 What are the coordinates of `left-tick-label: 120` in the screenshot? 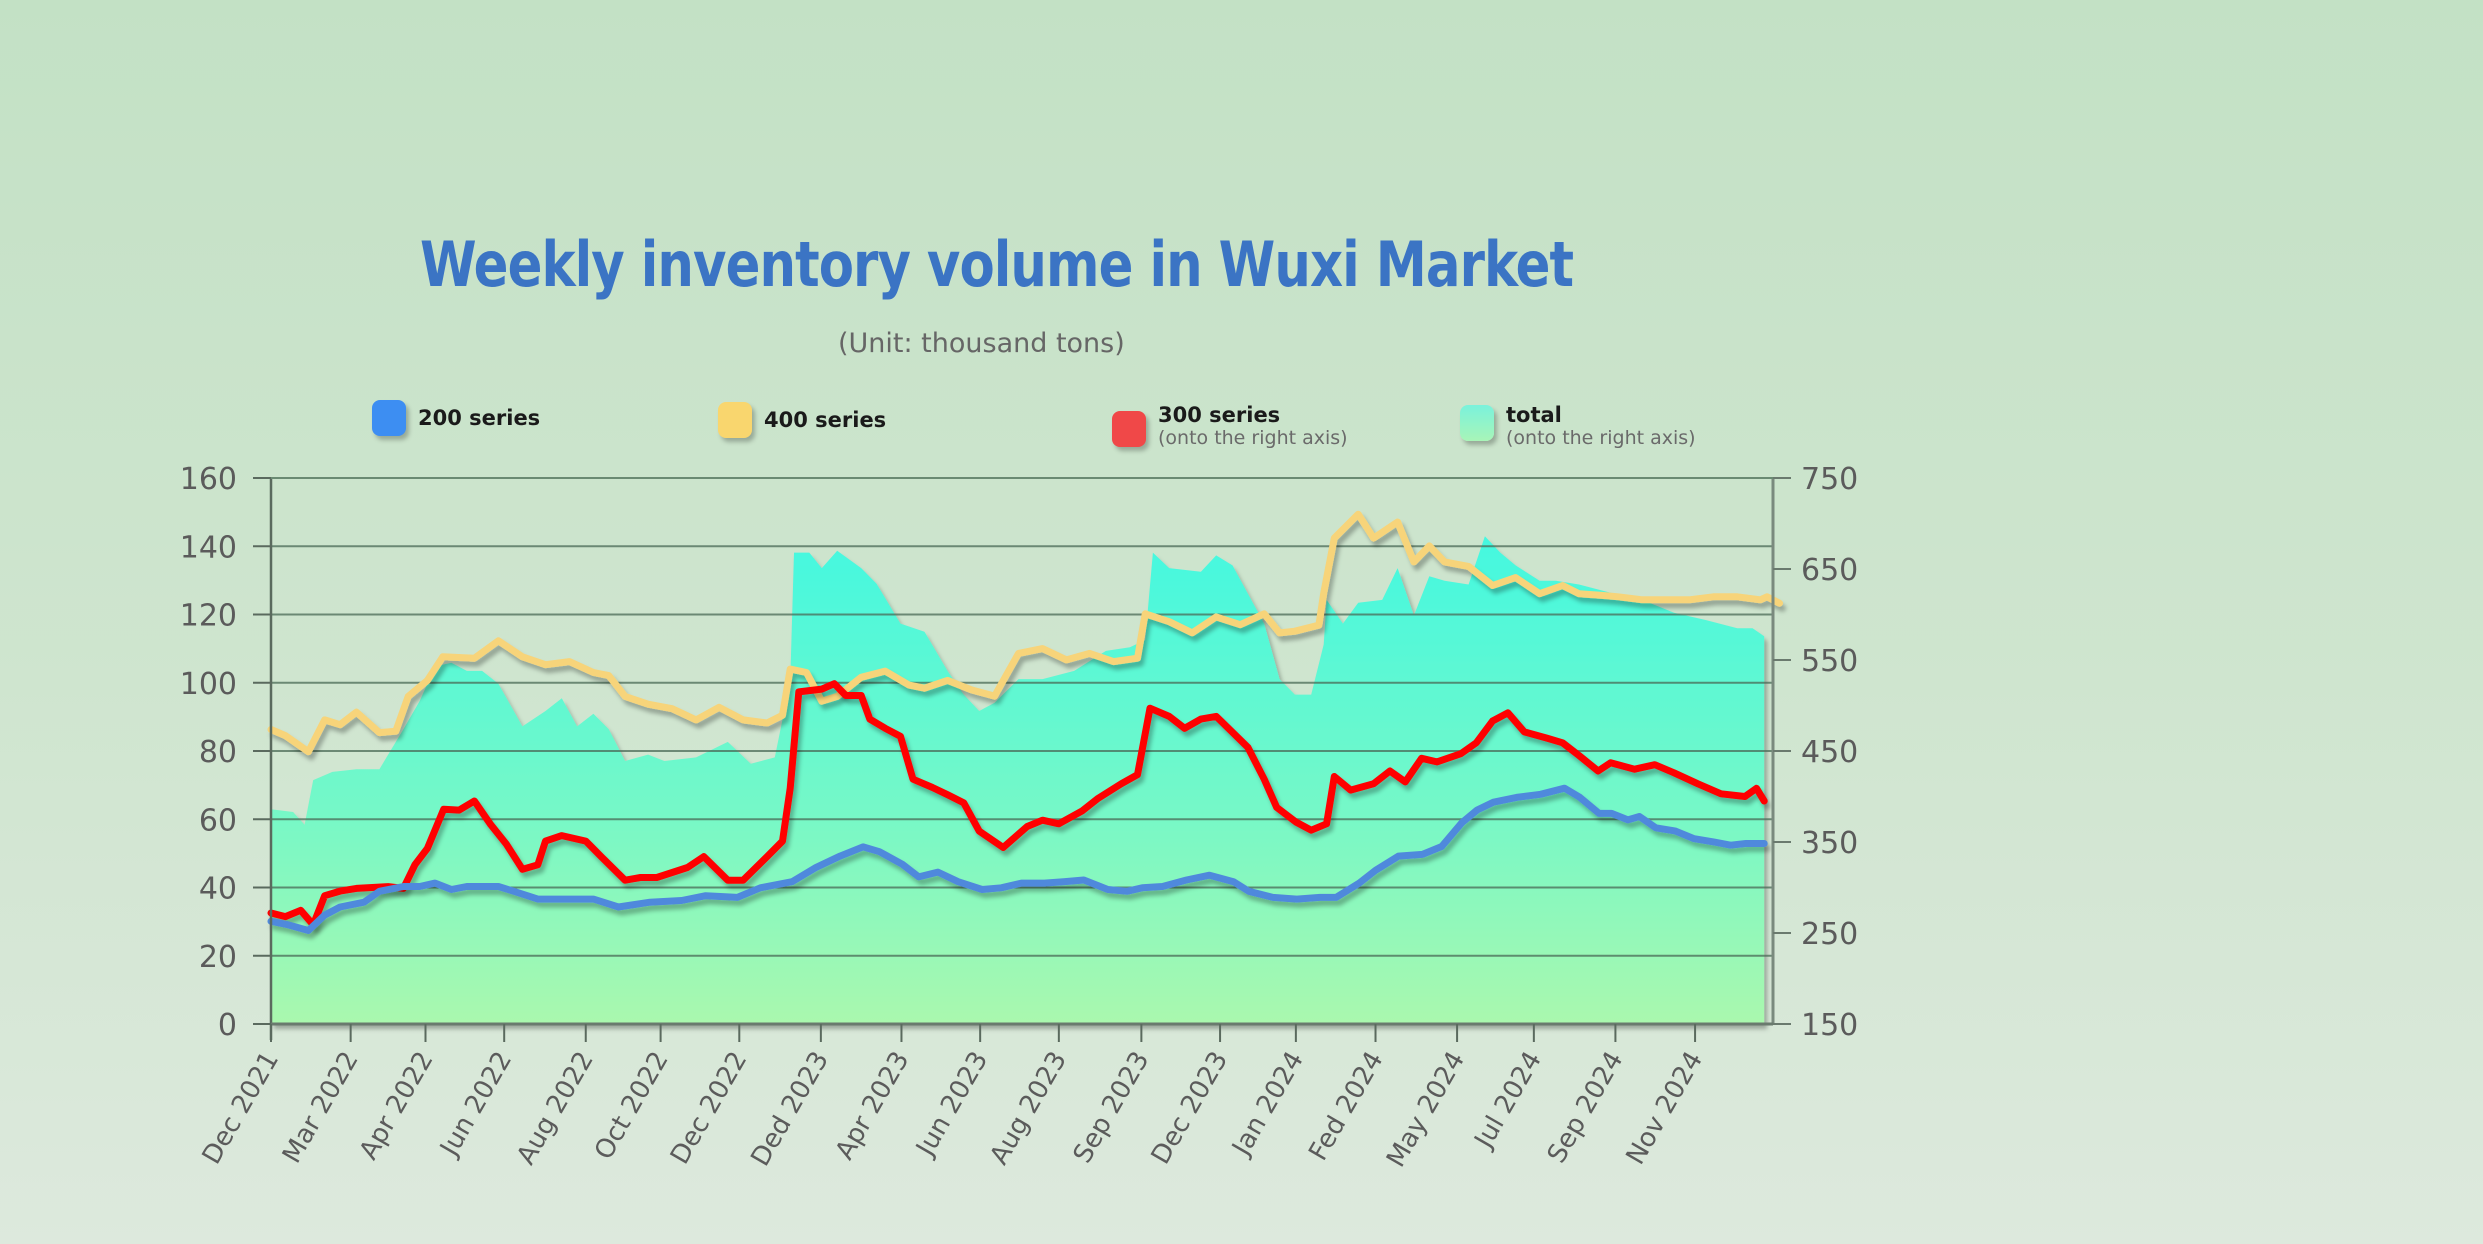 It's located at (208, 616).